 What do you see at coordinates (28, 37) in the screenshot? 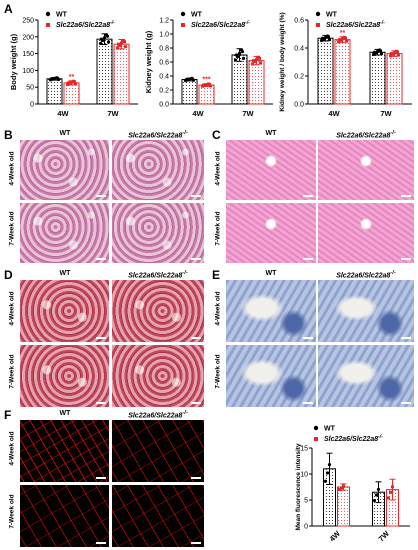
I see `y-tick-label: 200` at bounding box center [28, 37].